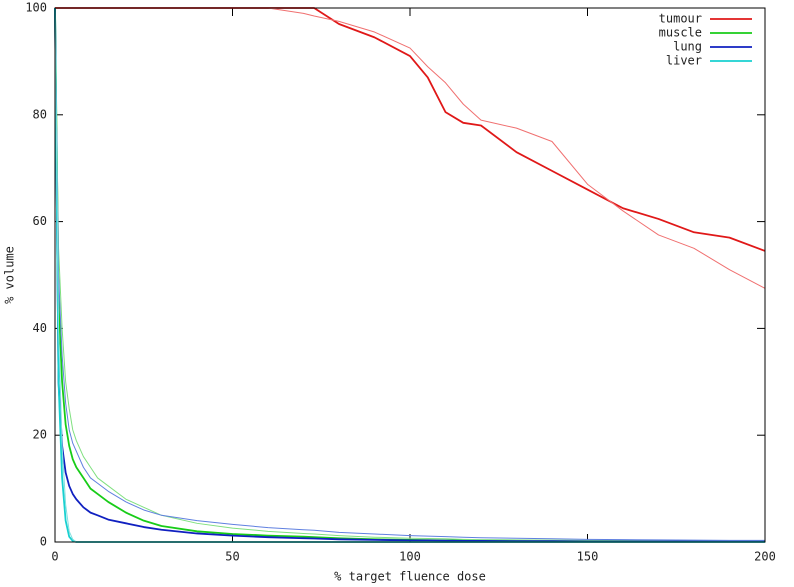 This screenshot has height=587, width=794. I want to click on x-tick-label: 150, so click(588, 557).